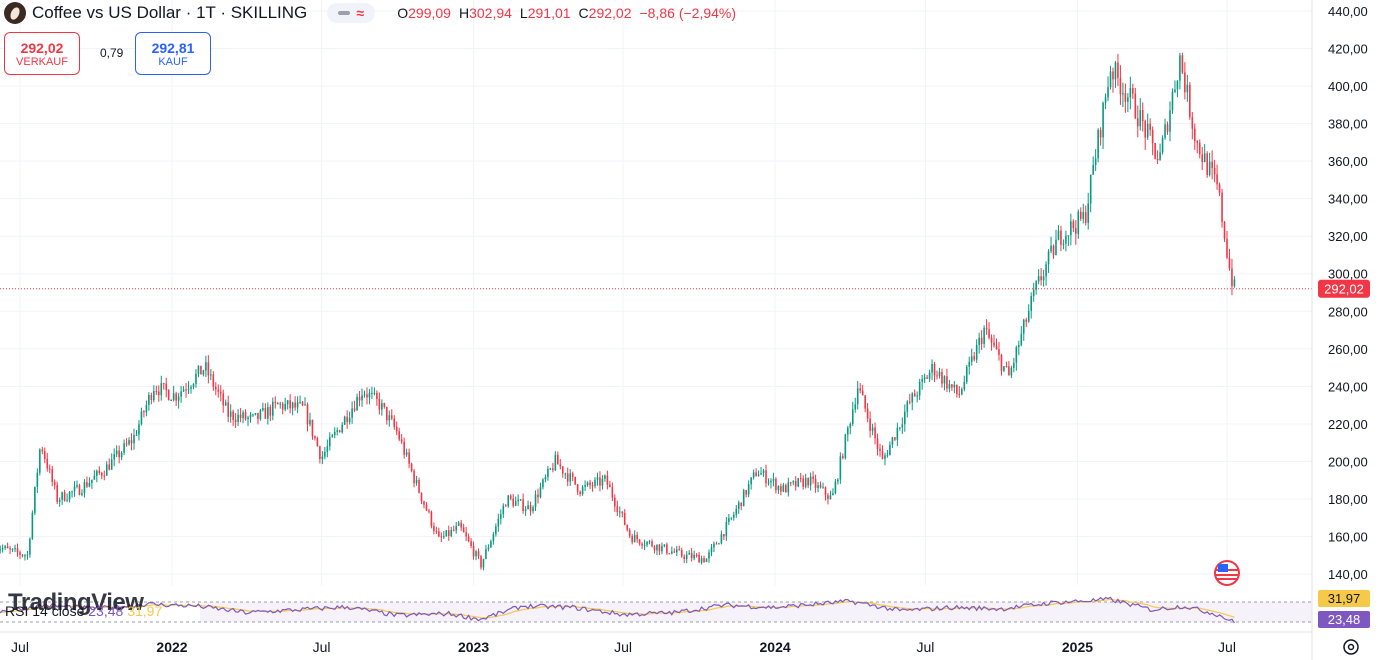  What do you see at coordinates (490, 13) in the screenshot?
I see `high-value: 302,94` at bounding box center [490, 13].